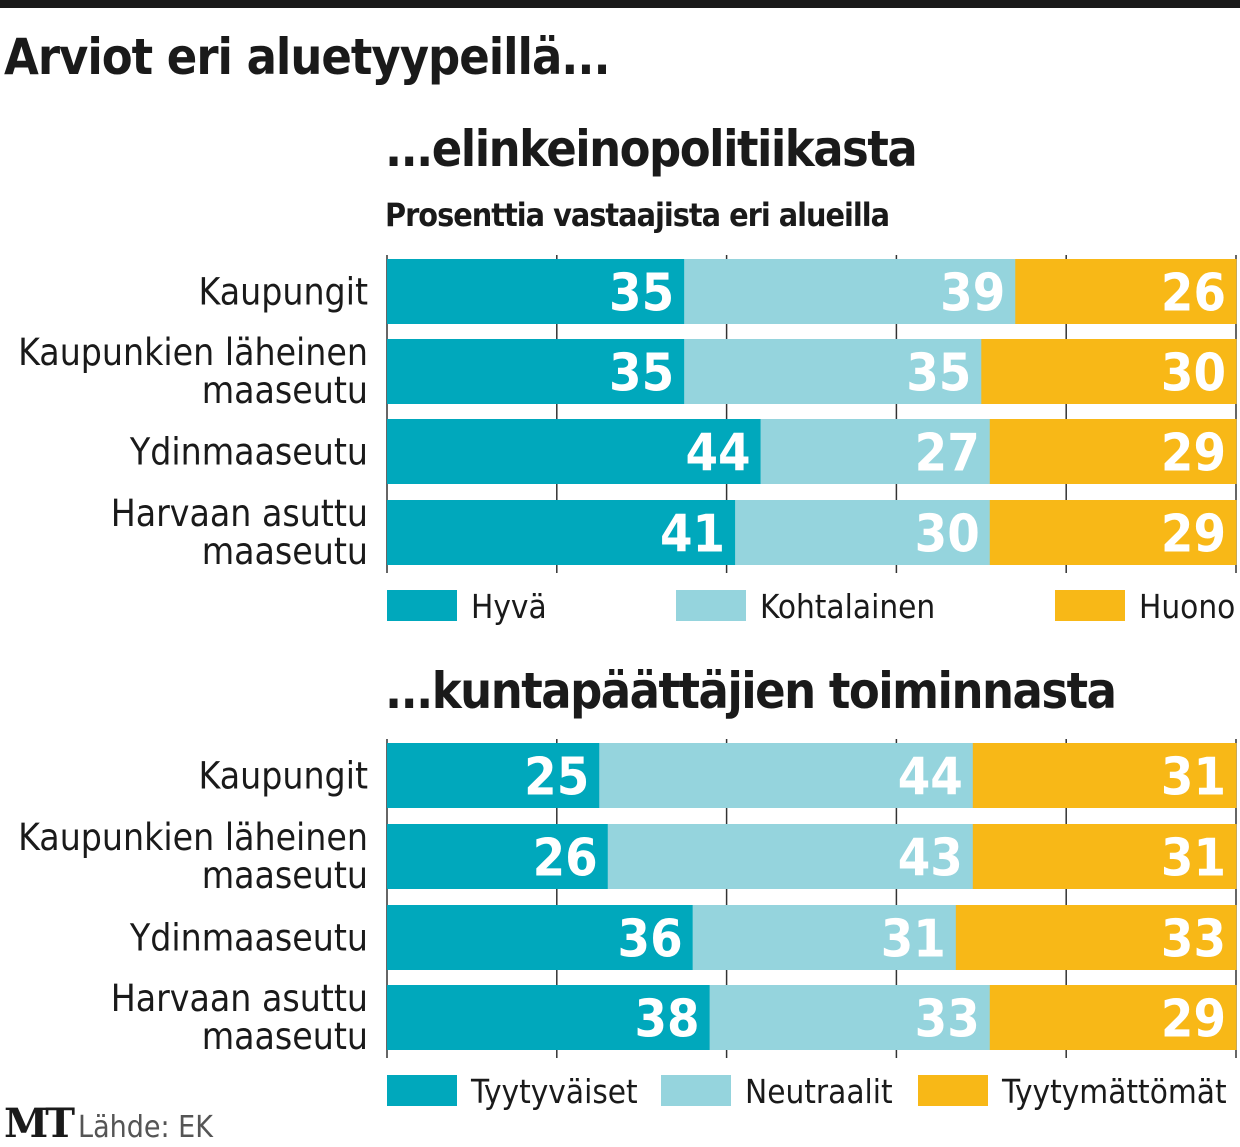 The width and height of the screenshot is (1240, 1147). Describe the element at coordinates (509, 606) in the screenshot. I see `legend-label: Hyvä` at that location.